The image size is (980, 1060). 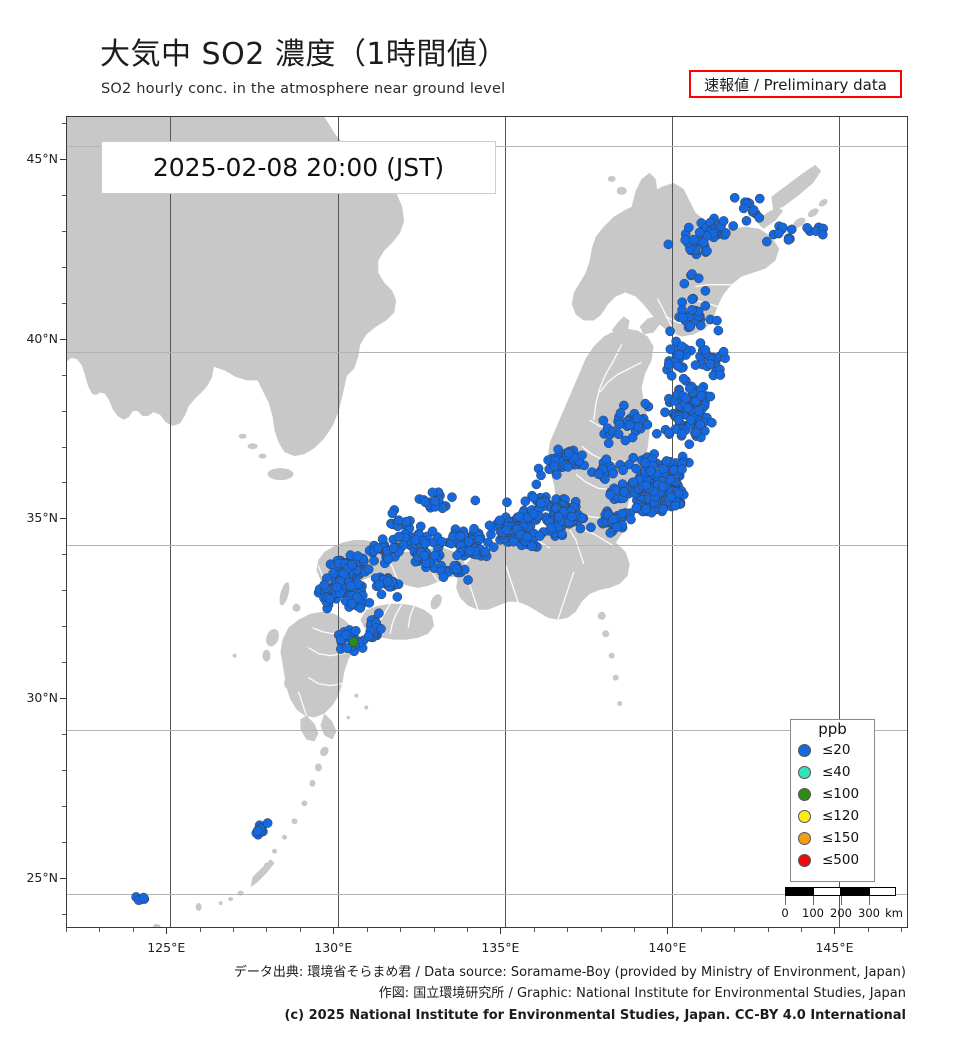 What do you see at coordinates (832, 772) in the screenshot?
I see `legend-item-1: ≤40` at bounding box center [832, 772].